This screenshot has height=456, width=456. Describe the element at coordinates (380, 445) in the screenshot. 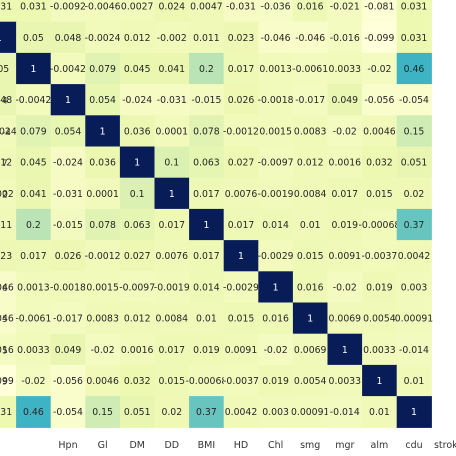

I see `x-tick-label: alm` at that location.